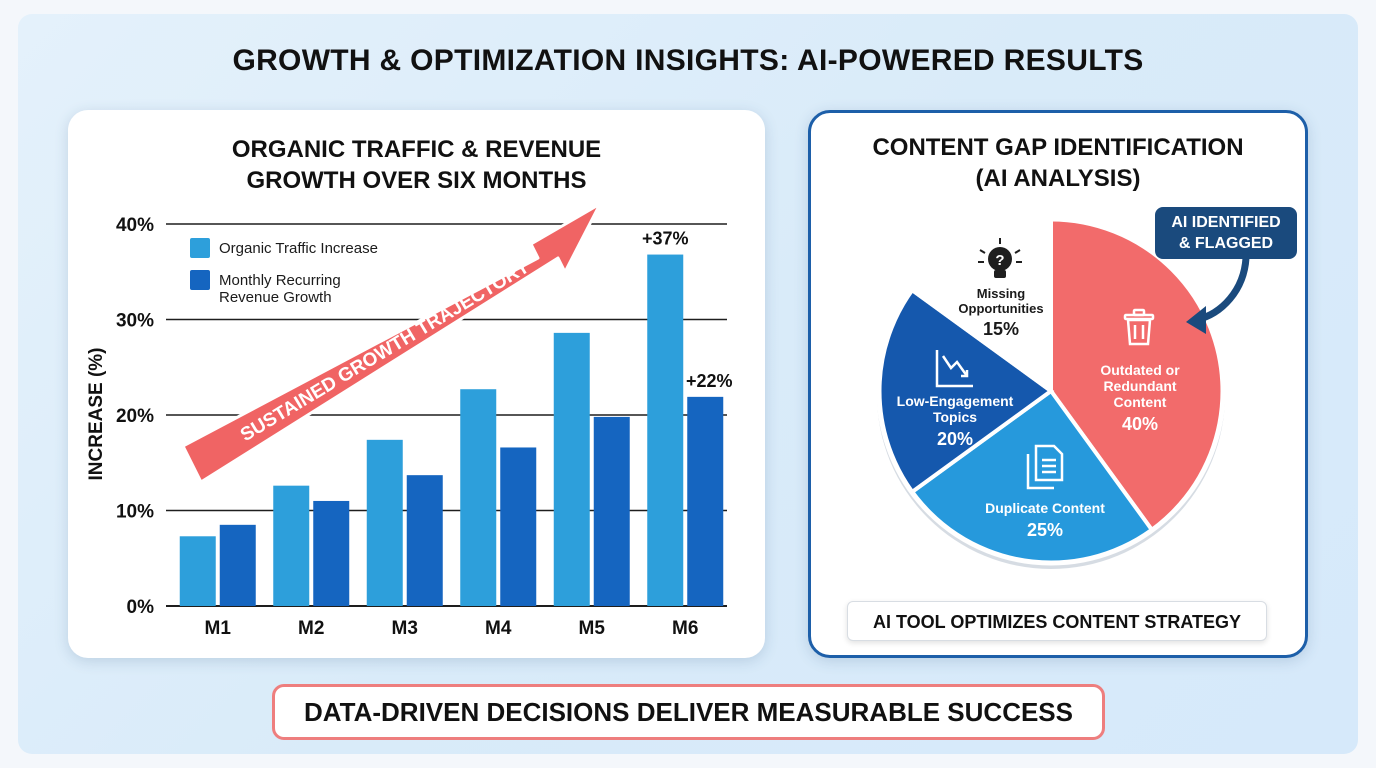  Describe the element at coordinates (955, 417) in the screenshot. I see `pie-label-low-engagement-line2: Topics` at that location.